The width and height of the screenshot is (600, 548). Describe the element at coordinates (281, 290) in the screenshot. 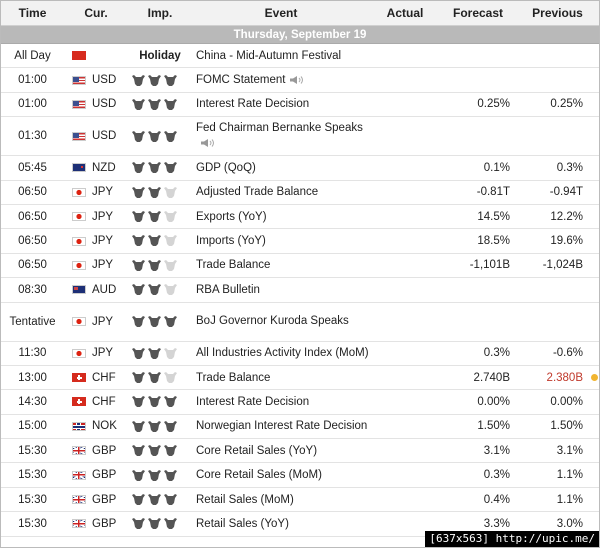

I see `event-cell: RBA Bulletin` at that location.